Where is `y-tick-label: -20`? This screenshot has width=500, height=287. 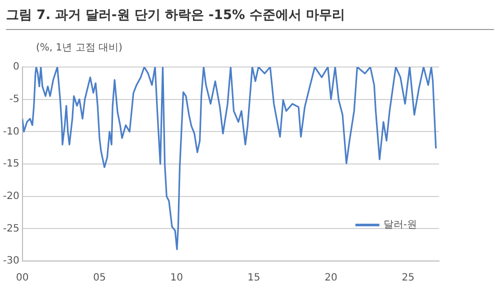 y-tick-label: -20 is located at coordinates (11, 196).